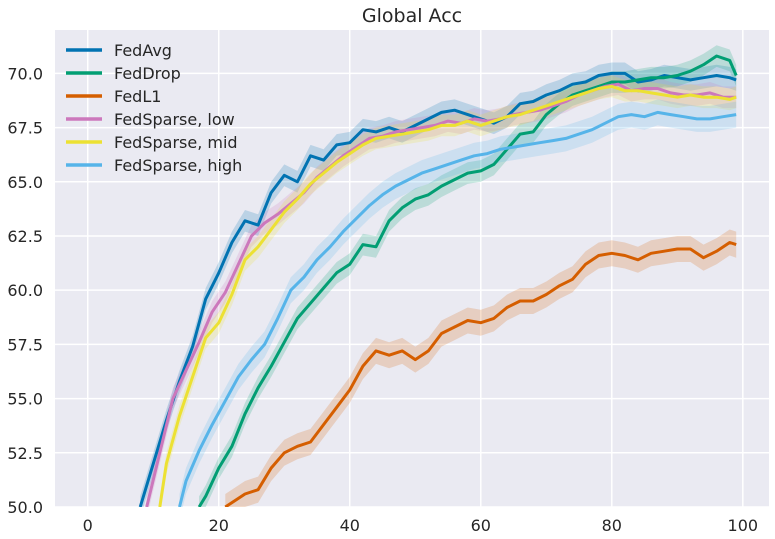  I want to click on y-tick-label: 60.0, so click(25, 290).